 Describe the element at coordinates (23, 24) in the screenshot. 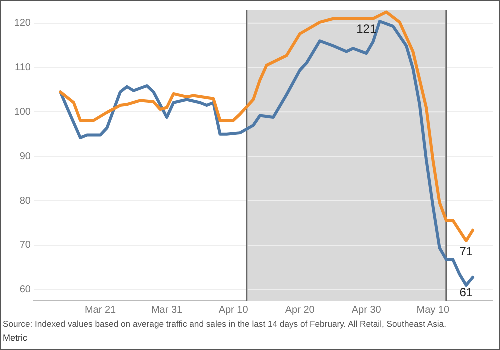

I see `y-tick-label: 120` at that location.